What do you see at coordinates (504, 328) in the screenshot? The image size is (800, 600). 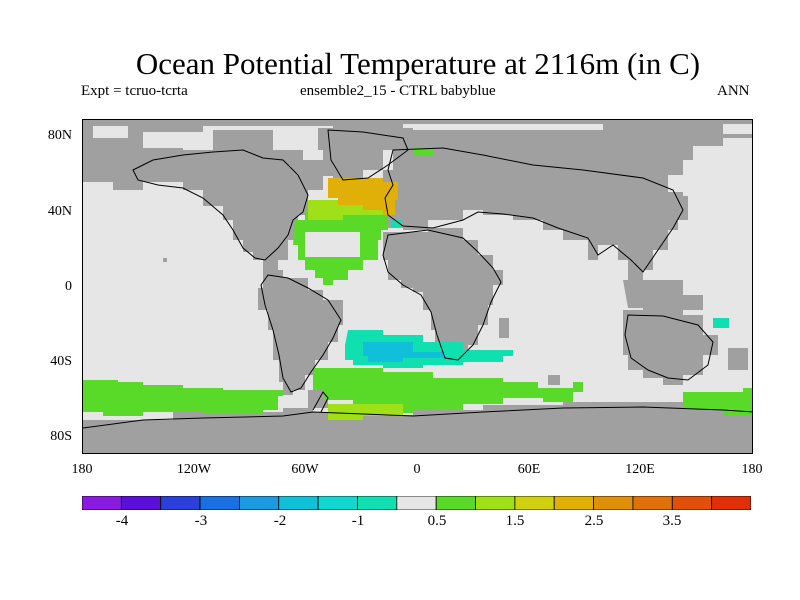 I see `madagascar-land` at bounding box center [504, 328].